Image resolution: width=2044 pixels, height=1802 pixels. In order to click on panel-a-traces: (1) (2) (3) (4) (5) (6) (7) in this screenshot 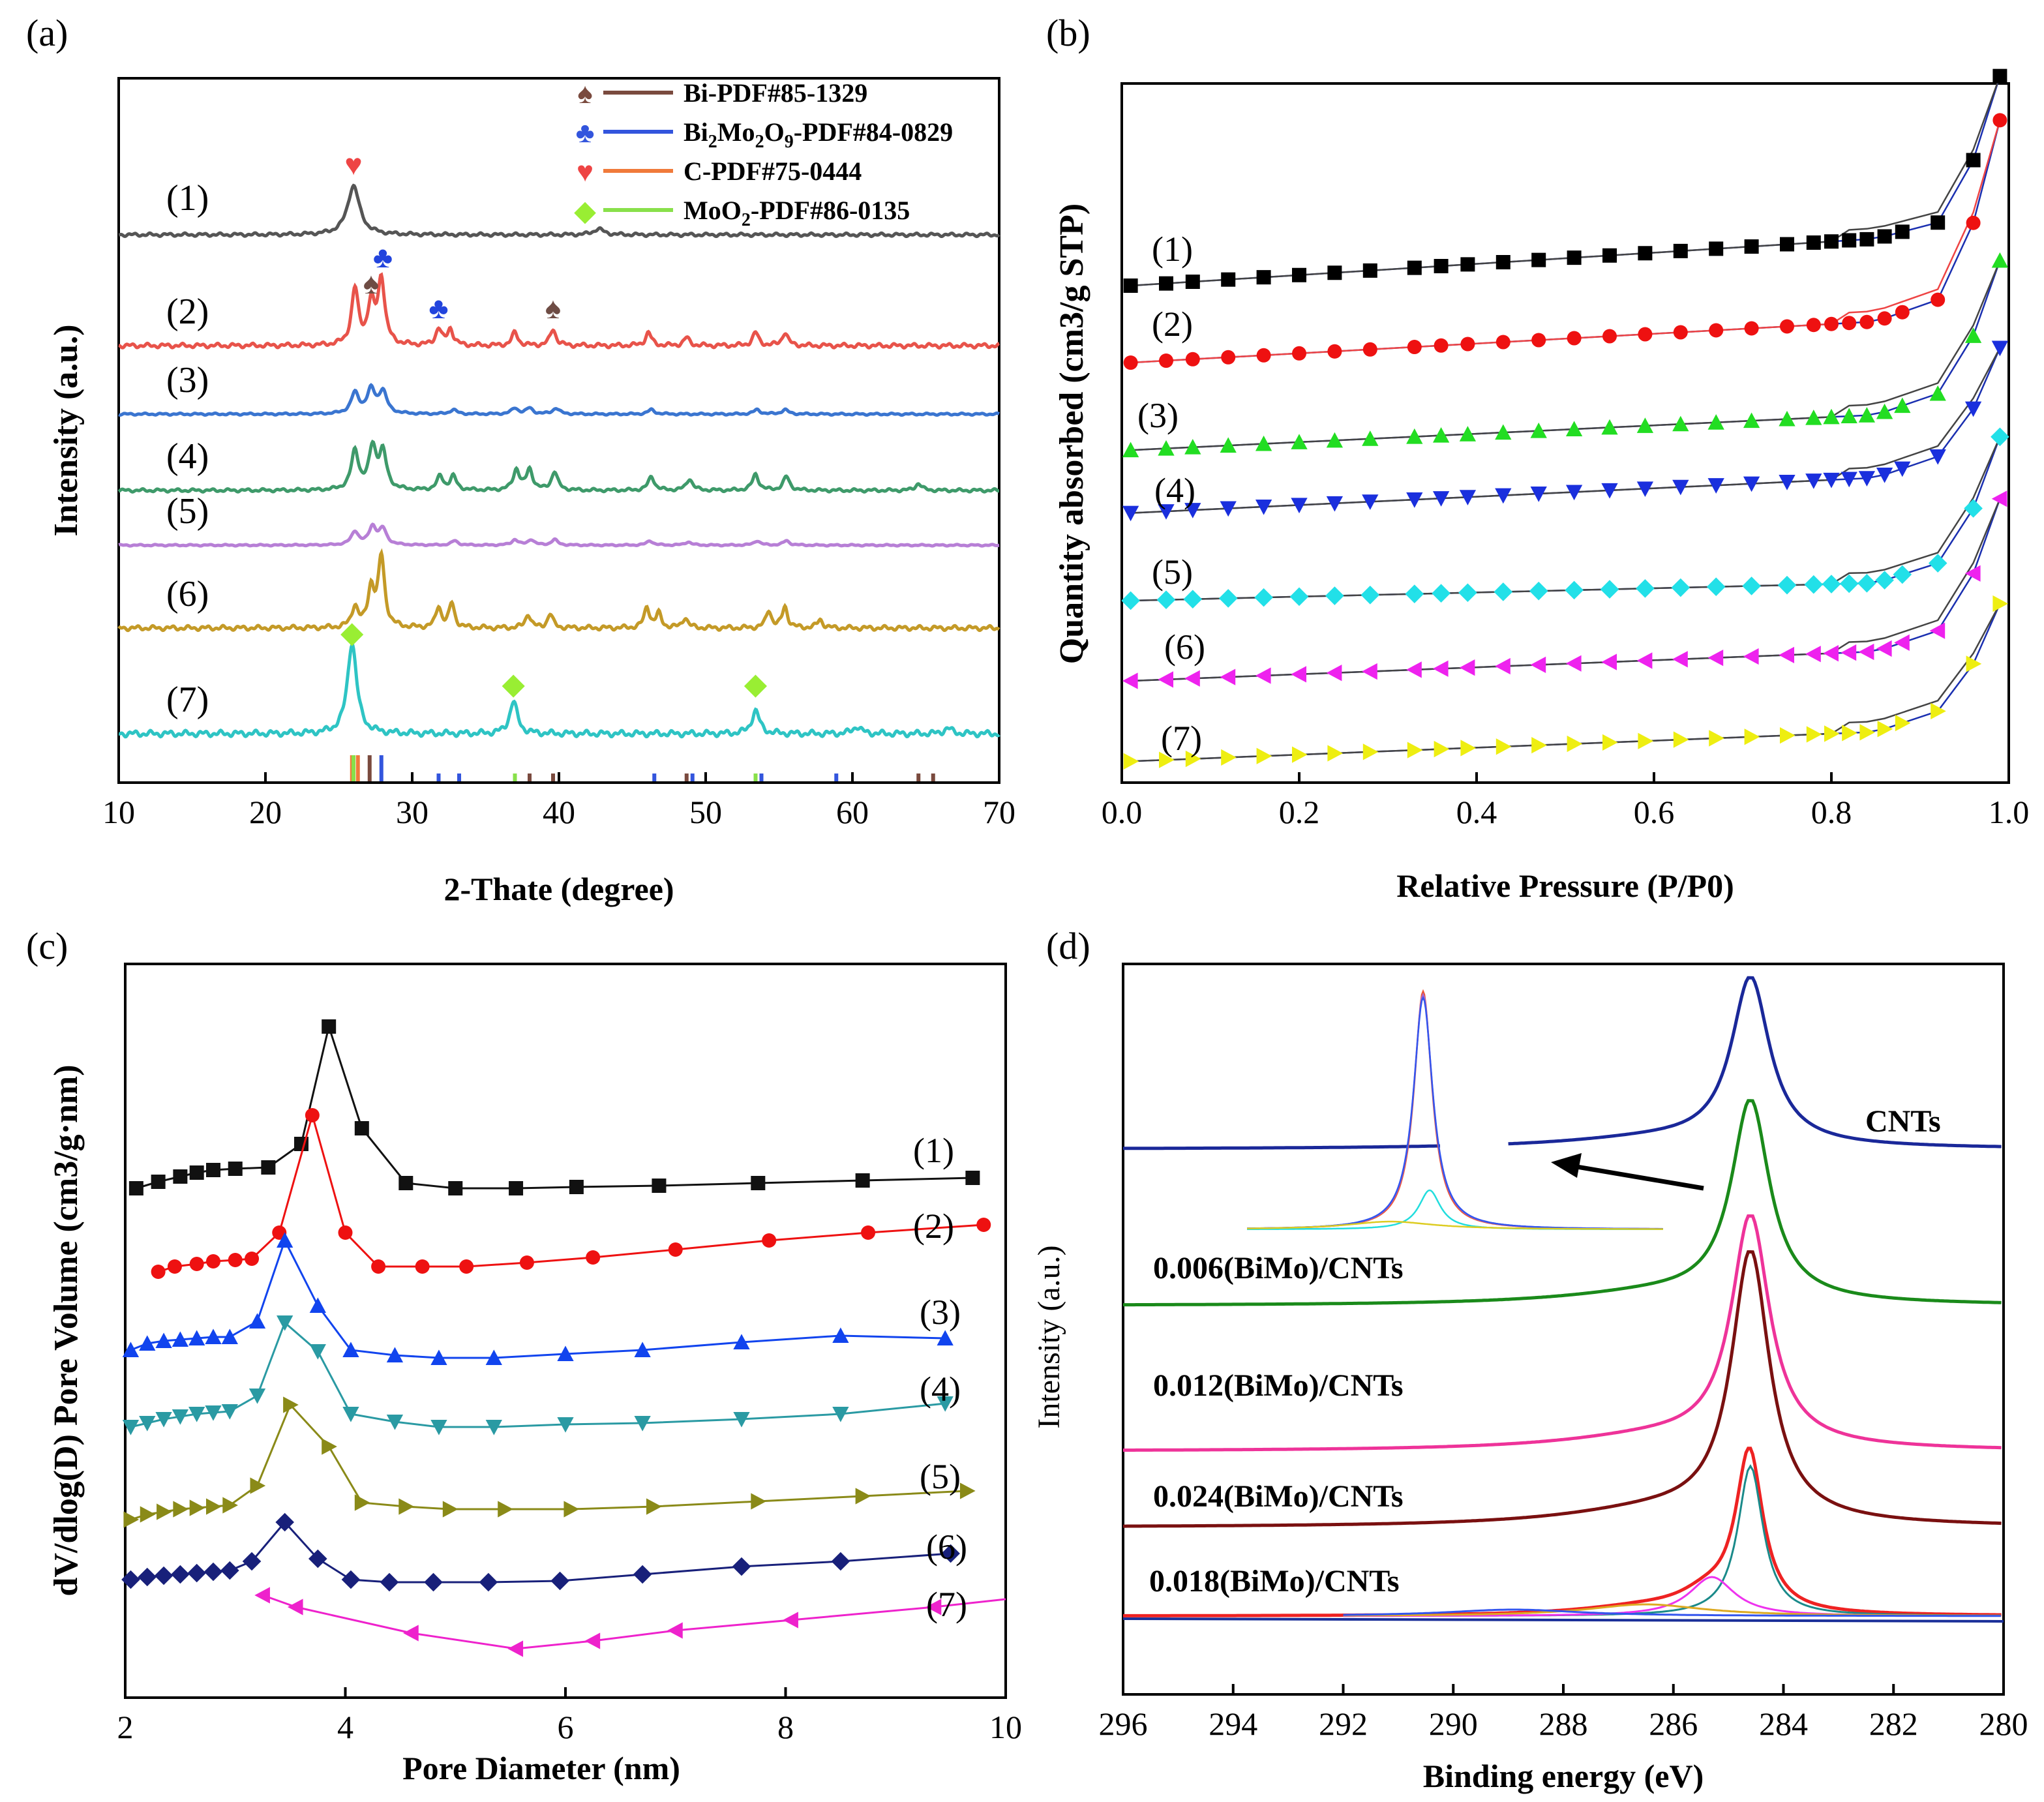, I will do `click(558, 458)`.